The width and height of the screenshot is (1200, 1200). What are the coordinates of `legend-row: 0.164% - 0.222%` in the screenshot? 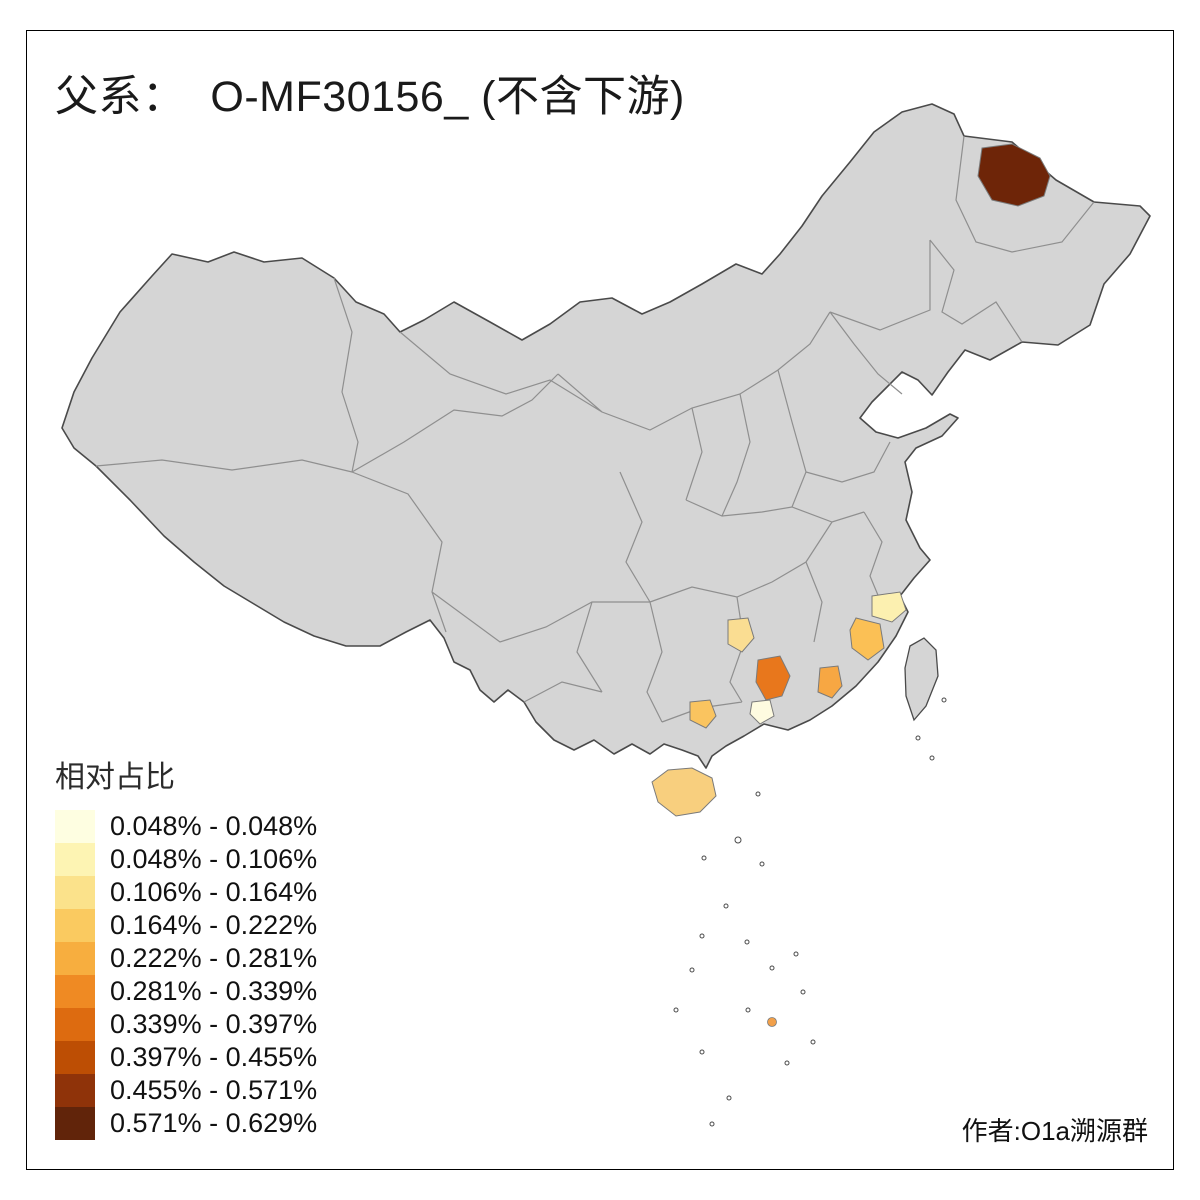 It's located at (186, 925).